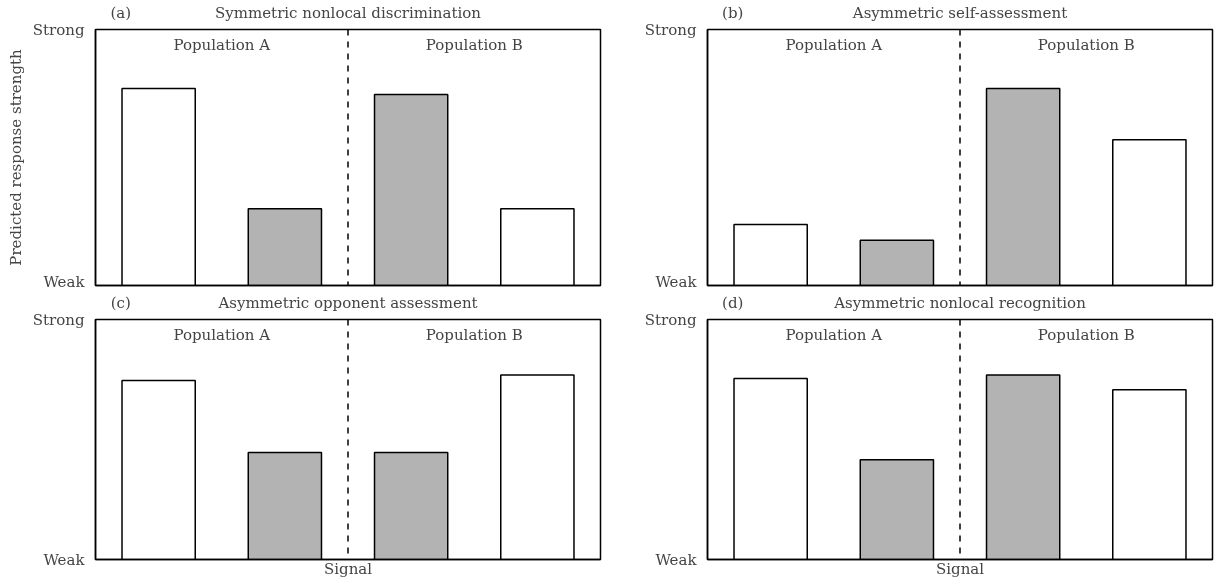 The width and height of the screenshot is (1232, 585). What do you see at coordinates (15, 157) in the screenshot?
I see `y-axis-title: Predicted response strength` at bounding box center [15, 157].